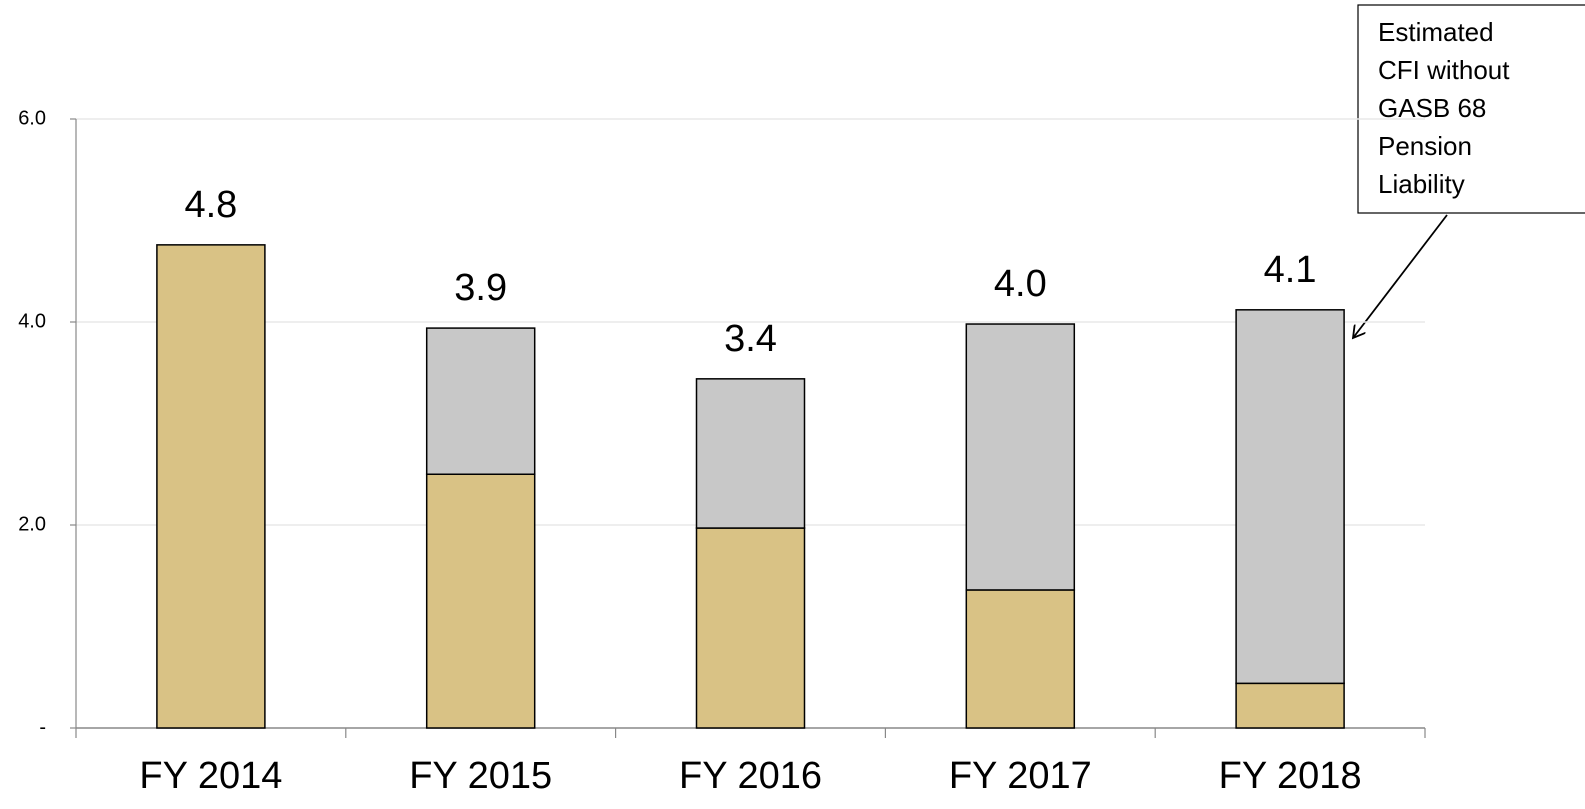  What do you see at coordinates (1290, 776) in the screenshot?
I see `x-tick-label: FY 2018` at bounding box center [1290, 776].